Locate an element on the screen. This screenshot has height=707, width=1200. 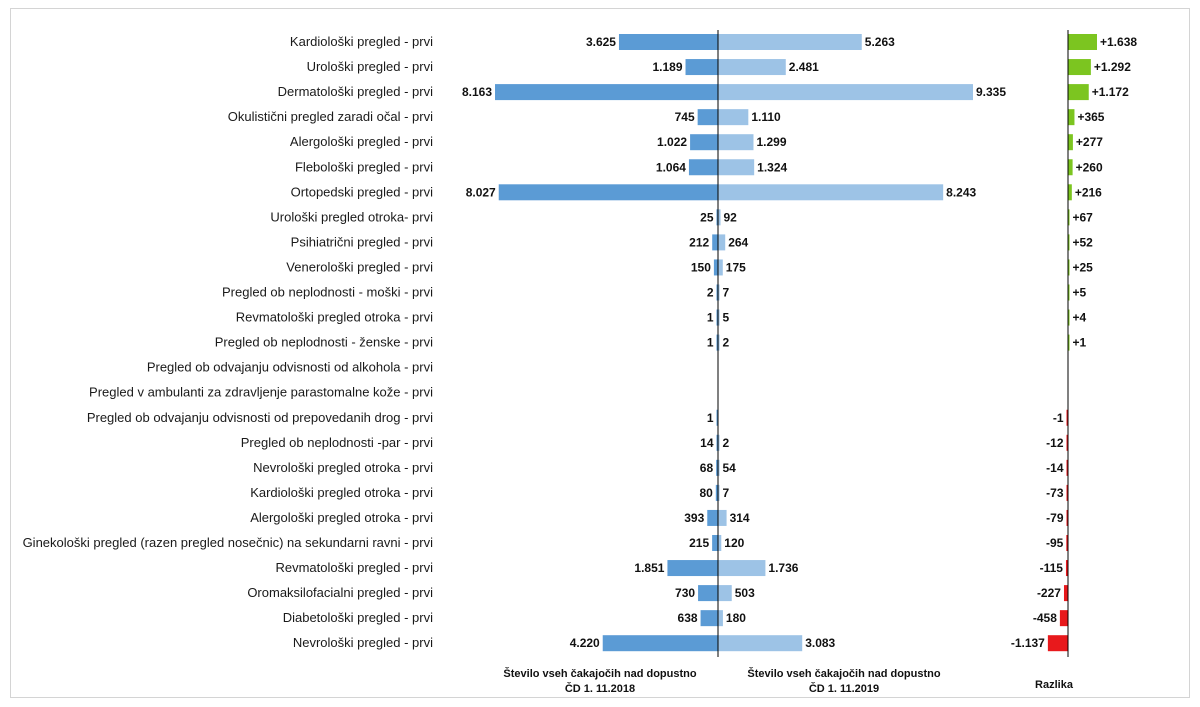
right-series-footer-line2: ČD 1. 11.2019 is located at coordinates (844, 688).